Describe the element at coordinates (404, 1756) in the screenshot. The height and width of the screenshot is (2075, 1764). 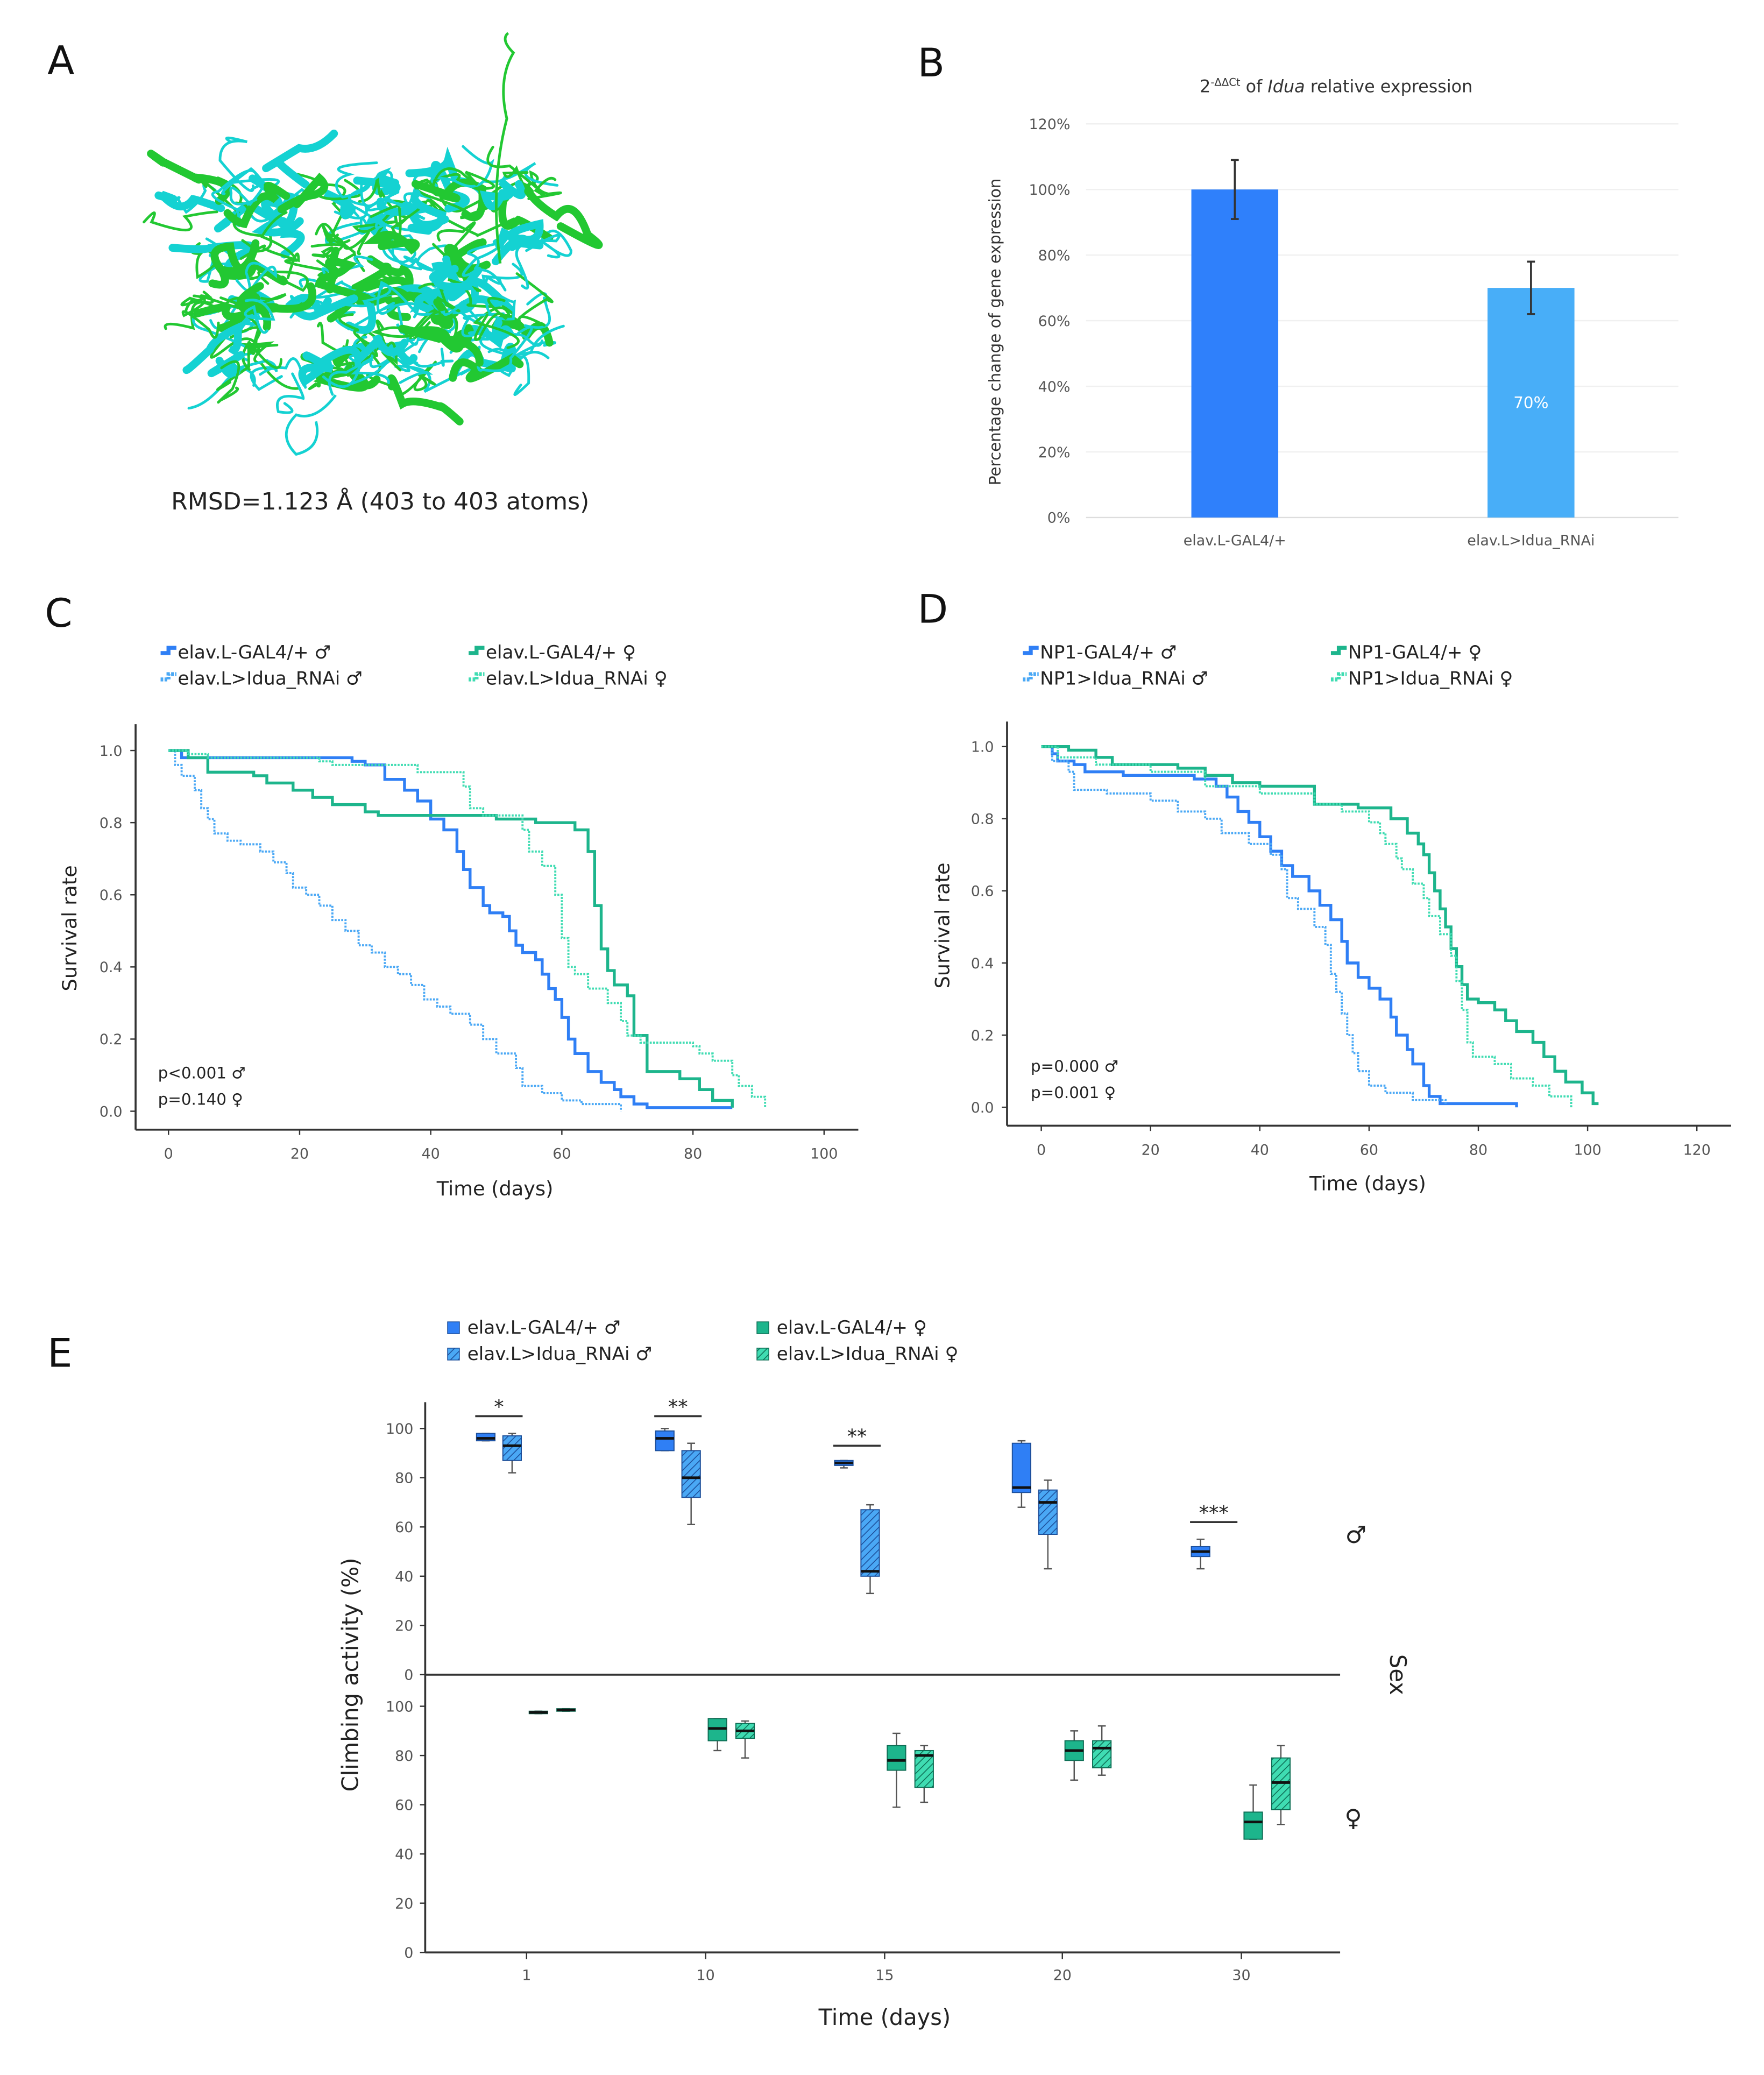
I see `y-tick-label: 80` at that location.